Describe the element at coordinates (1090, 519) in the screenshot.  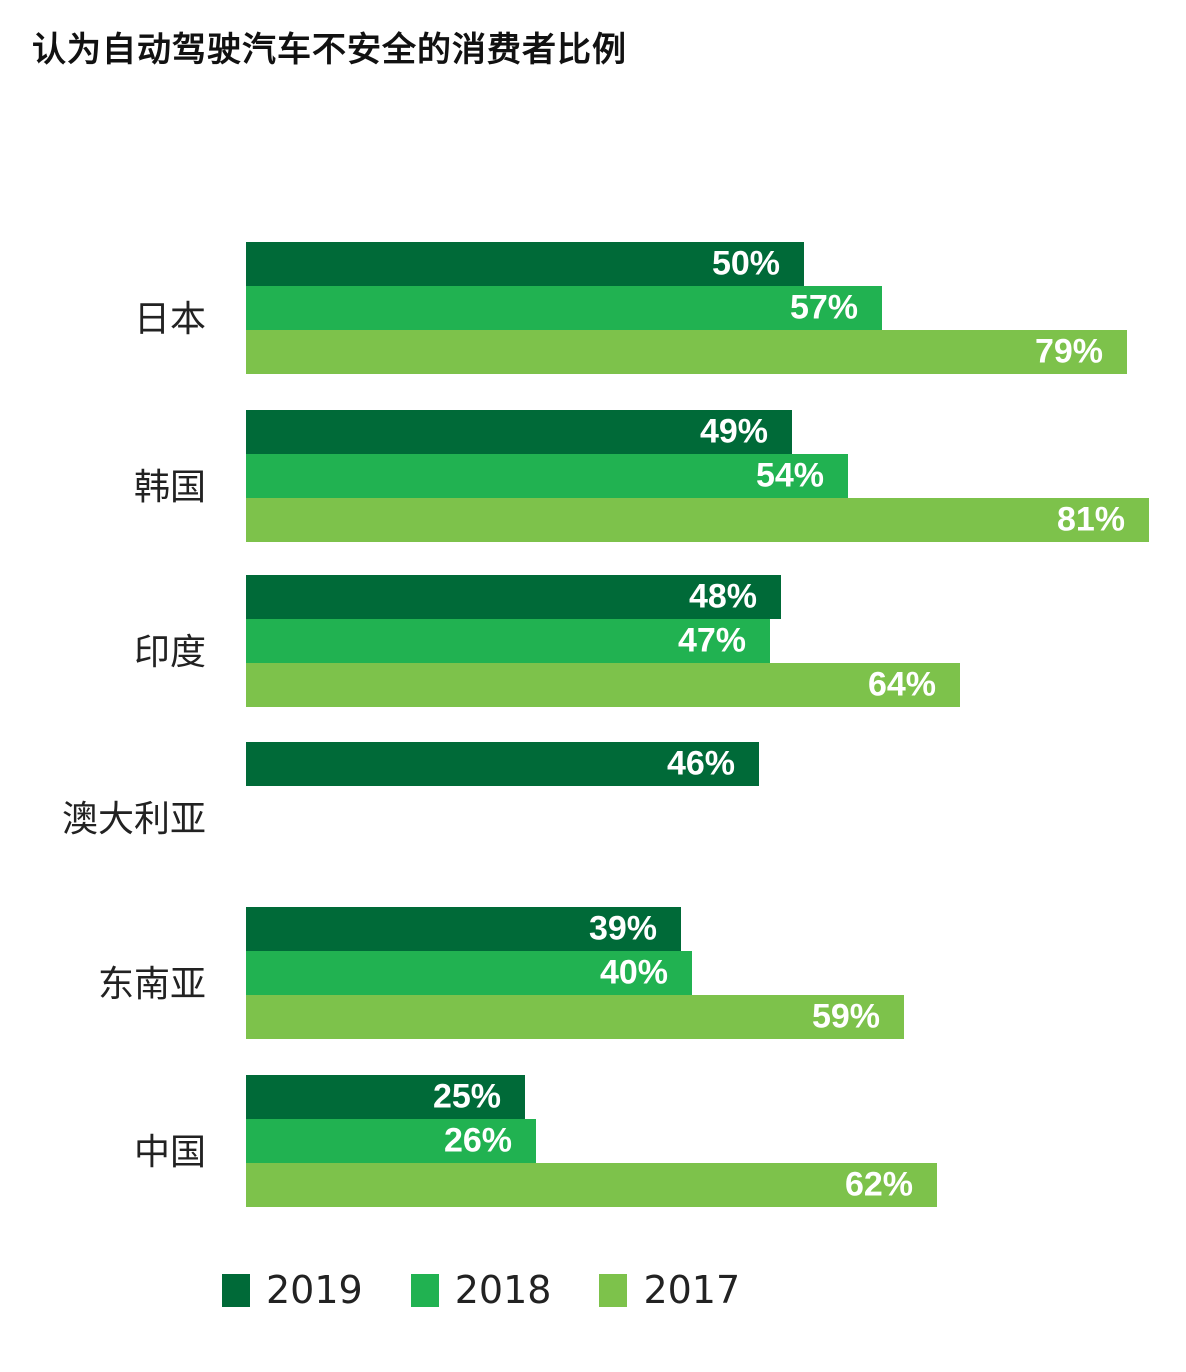
I see `value-label: 81%` at that location.